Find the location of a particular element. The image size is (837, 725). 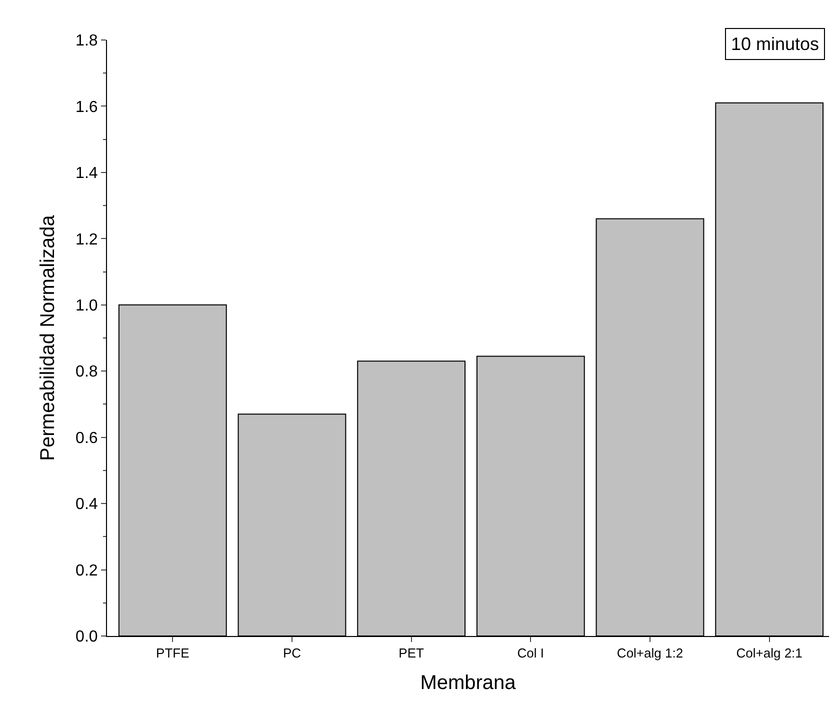

x-tick-label: PET is located at coordinates (411, 653).